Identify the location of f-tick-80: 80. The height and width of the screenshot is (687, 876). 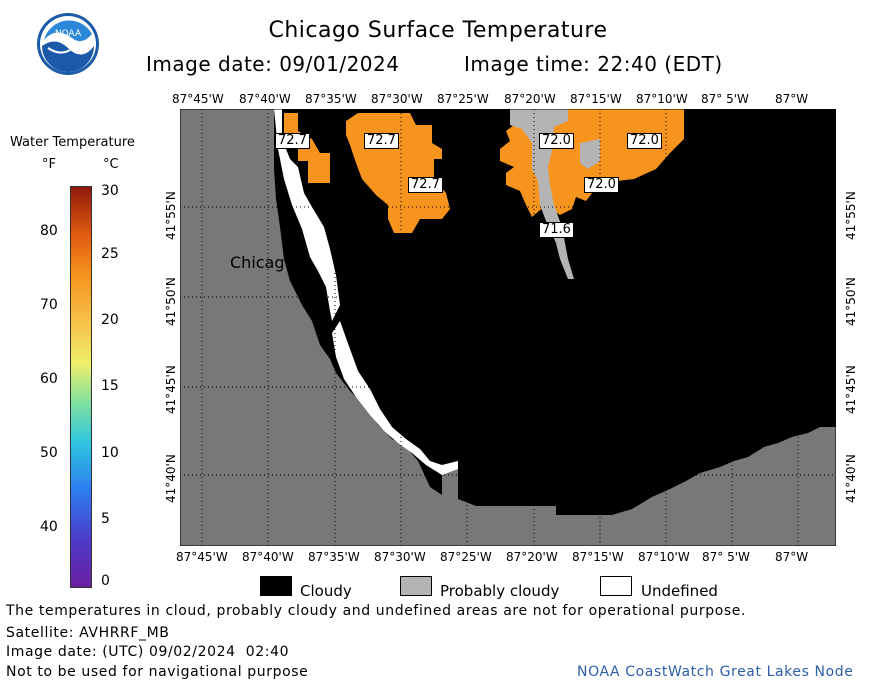
(49, 231).